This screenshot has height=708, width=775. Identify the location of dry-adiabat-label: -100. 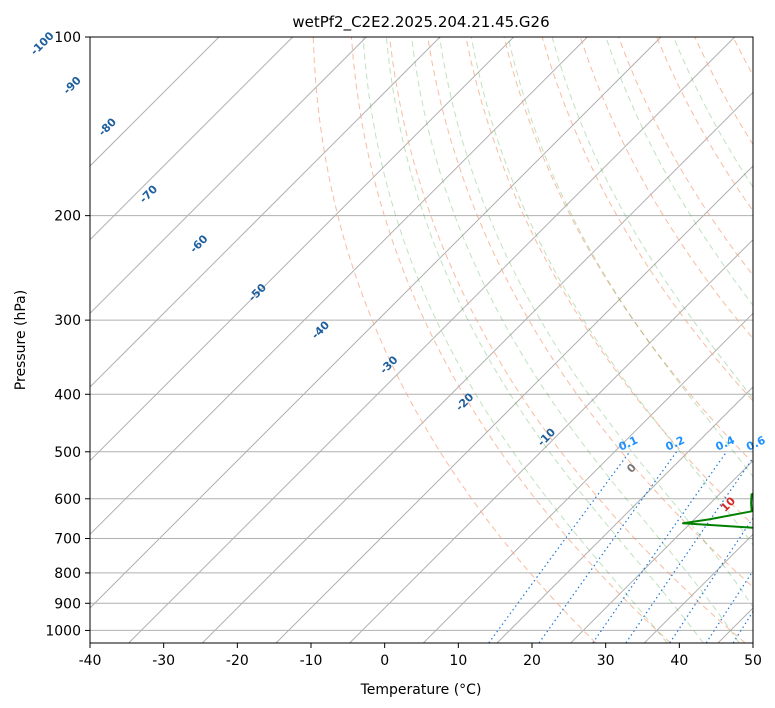
(42, 43).